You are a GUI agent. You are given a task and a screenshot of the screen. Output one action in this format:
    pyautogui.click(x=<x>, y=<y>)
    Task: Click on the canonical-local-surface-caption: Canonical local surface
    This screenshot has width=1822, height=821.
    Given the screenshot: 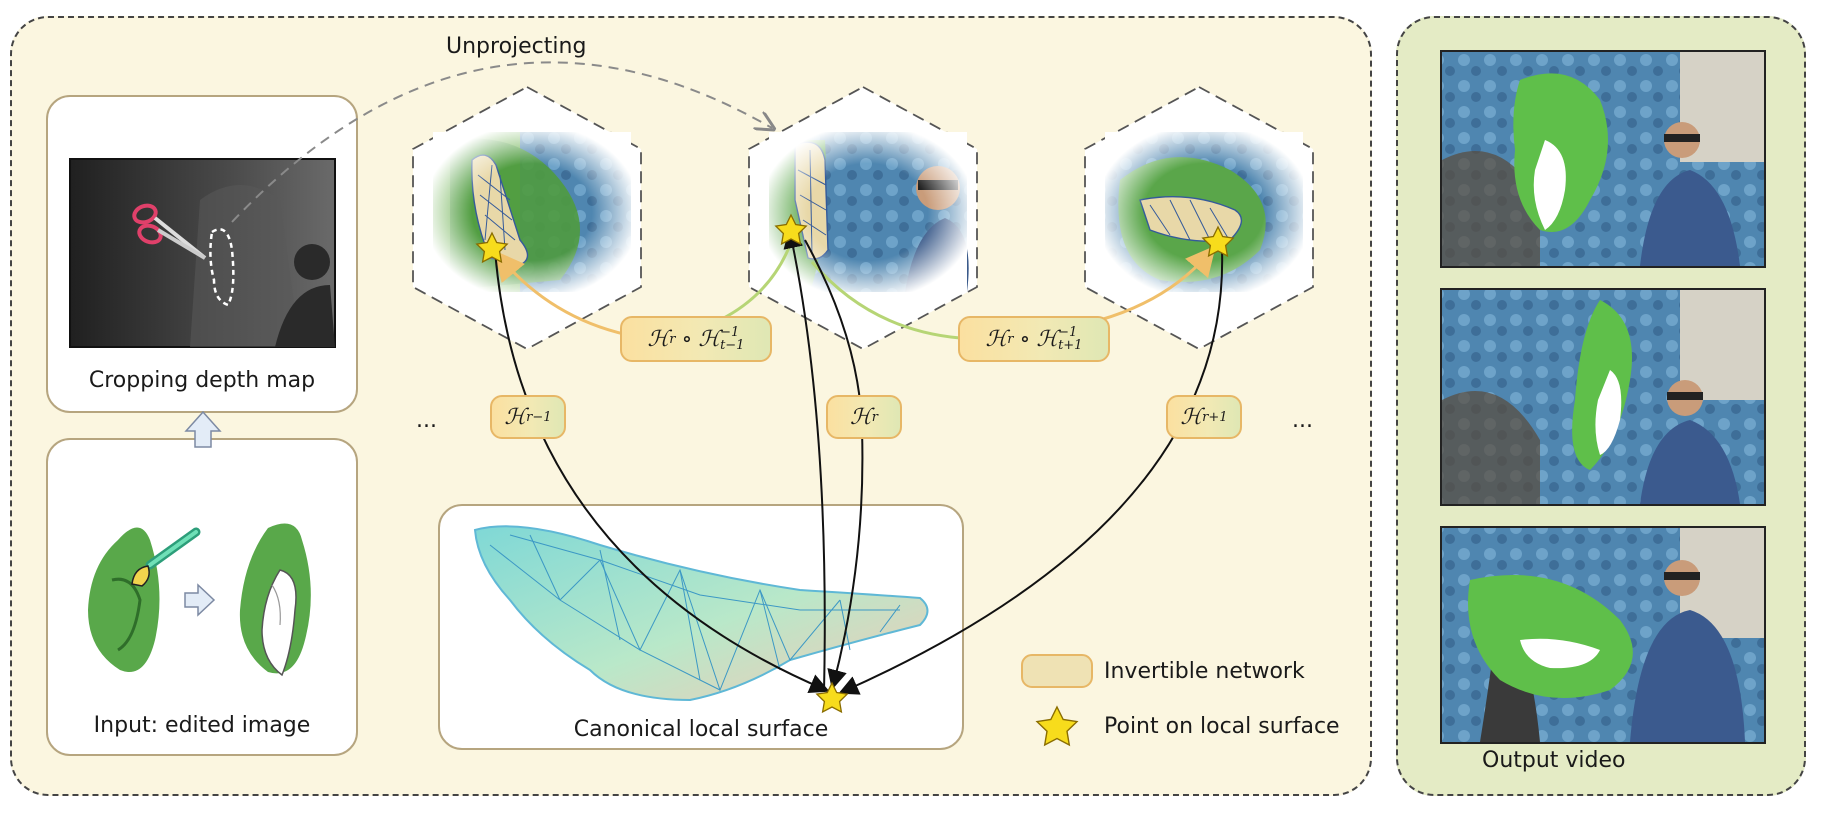 What is the action you would take?
    pyautogui.click(x=701, y=729)
    